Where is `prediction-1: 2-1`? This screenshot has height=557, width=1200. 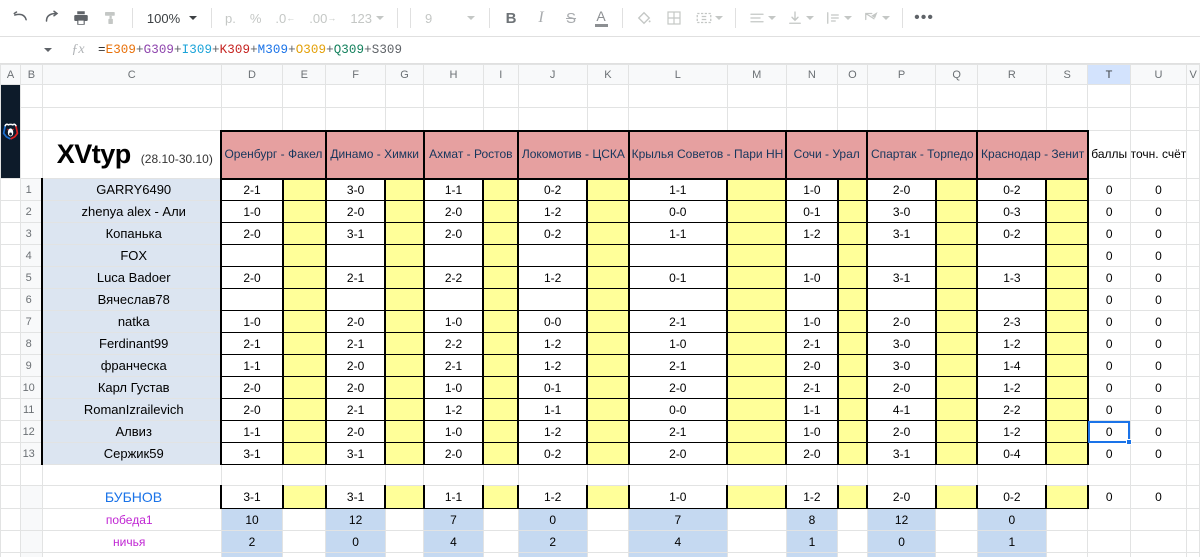 prediction-1: 2-1 is located at coordinates (355, 409).